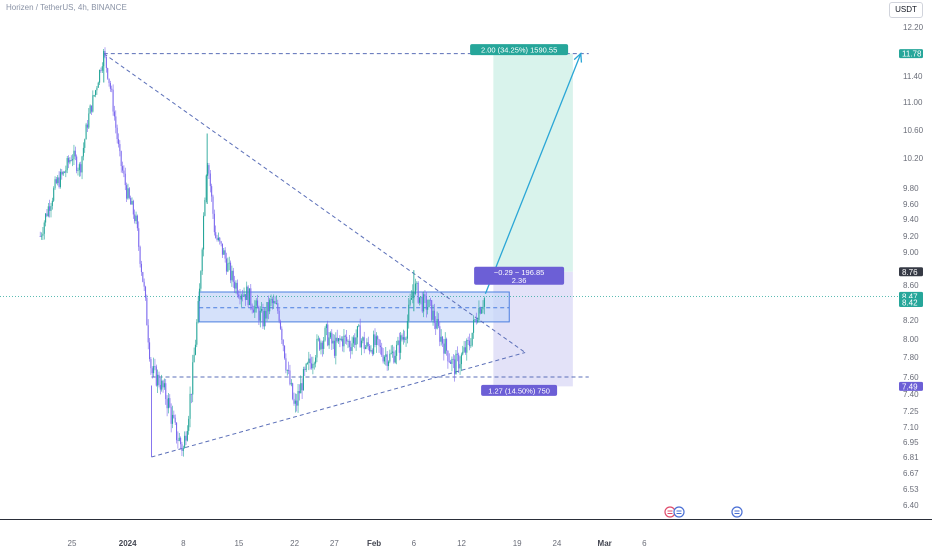 This screenshot has width=932, height=550. Describe the element at coordinates (910, 272) in the screenshot. I see `svg-text: 8.76` at that location.